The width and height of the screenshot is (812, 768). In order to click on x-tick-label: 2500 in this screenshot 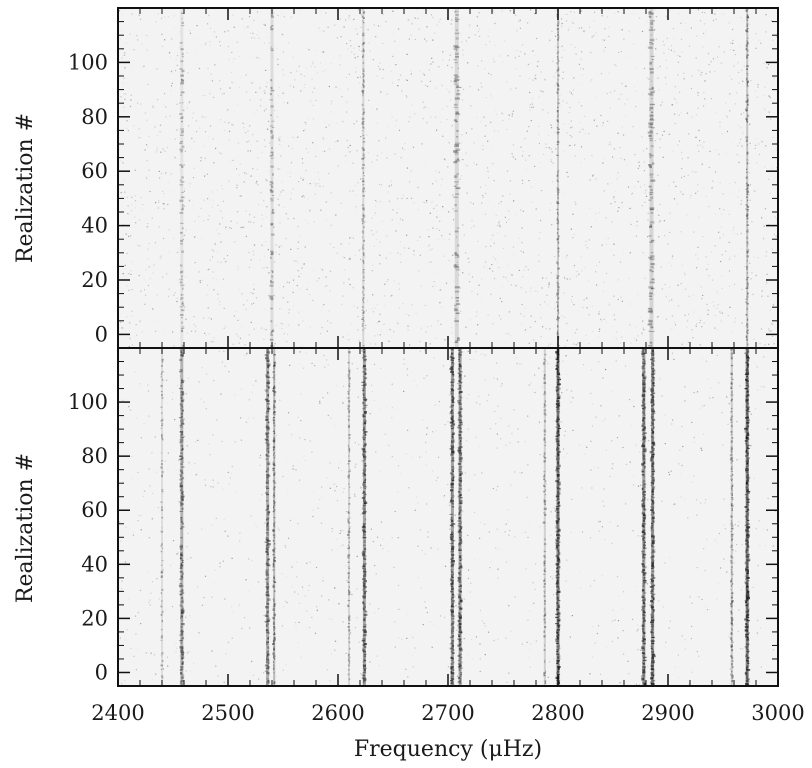, I will do `click(227, 713)`.